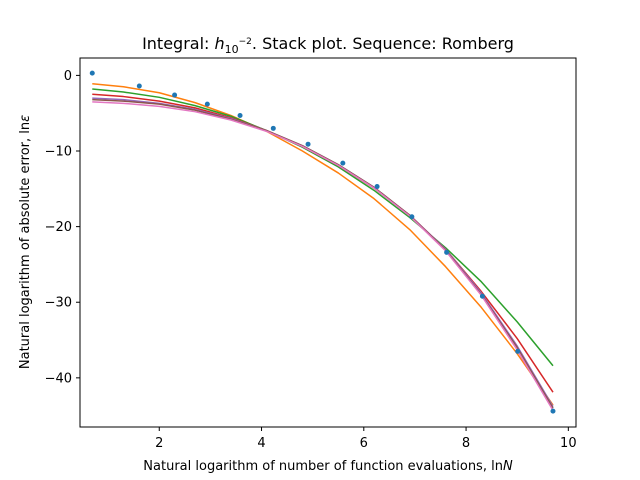 The height and width of the screenshot is (480, 640). Describe the element at coordinates (568, 443) in the screenshot. I see `x-tick-label: 10` at that location.